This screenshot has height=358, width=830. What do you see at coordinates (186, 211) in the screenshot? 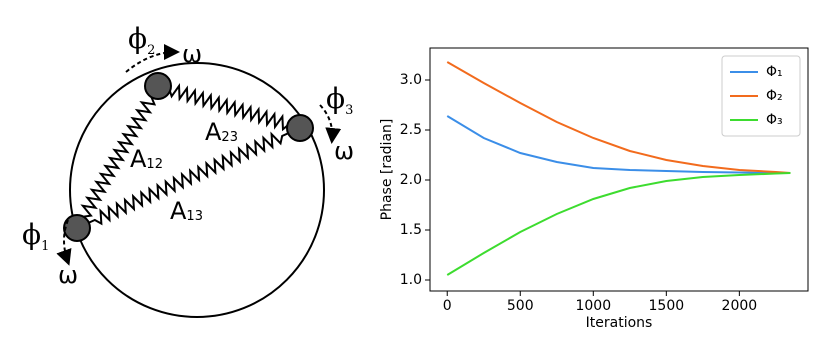
I see `coupling-label: A13` at bounding box center [186, 211].